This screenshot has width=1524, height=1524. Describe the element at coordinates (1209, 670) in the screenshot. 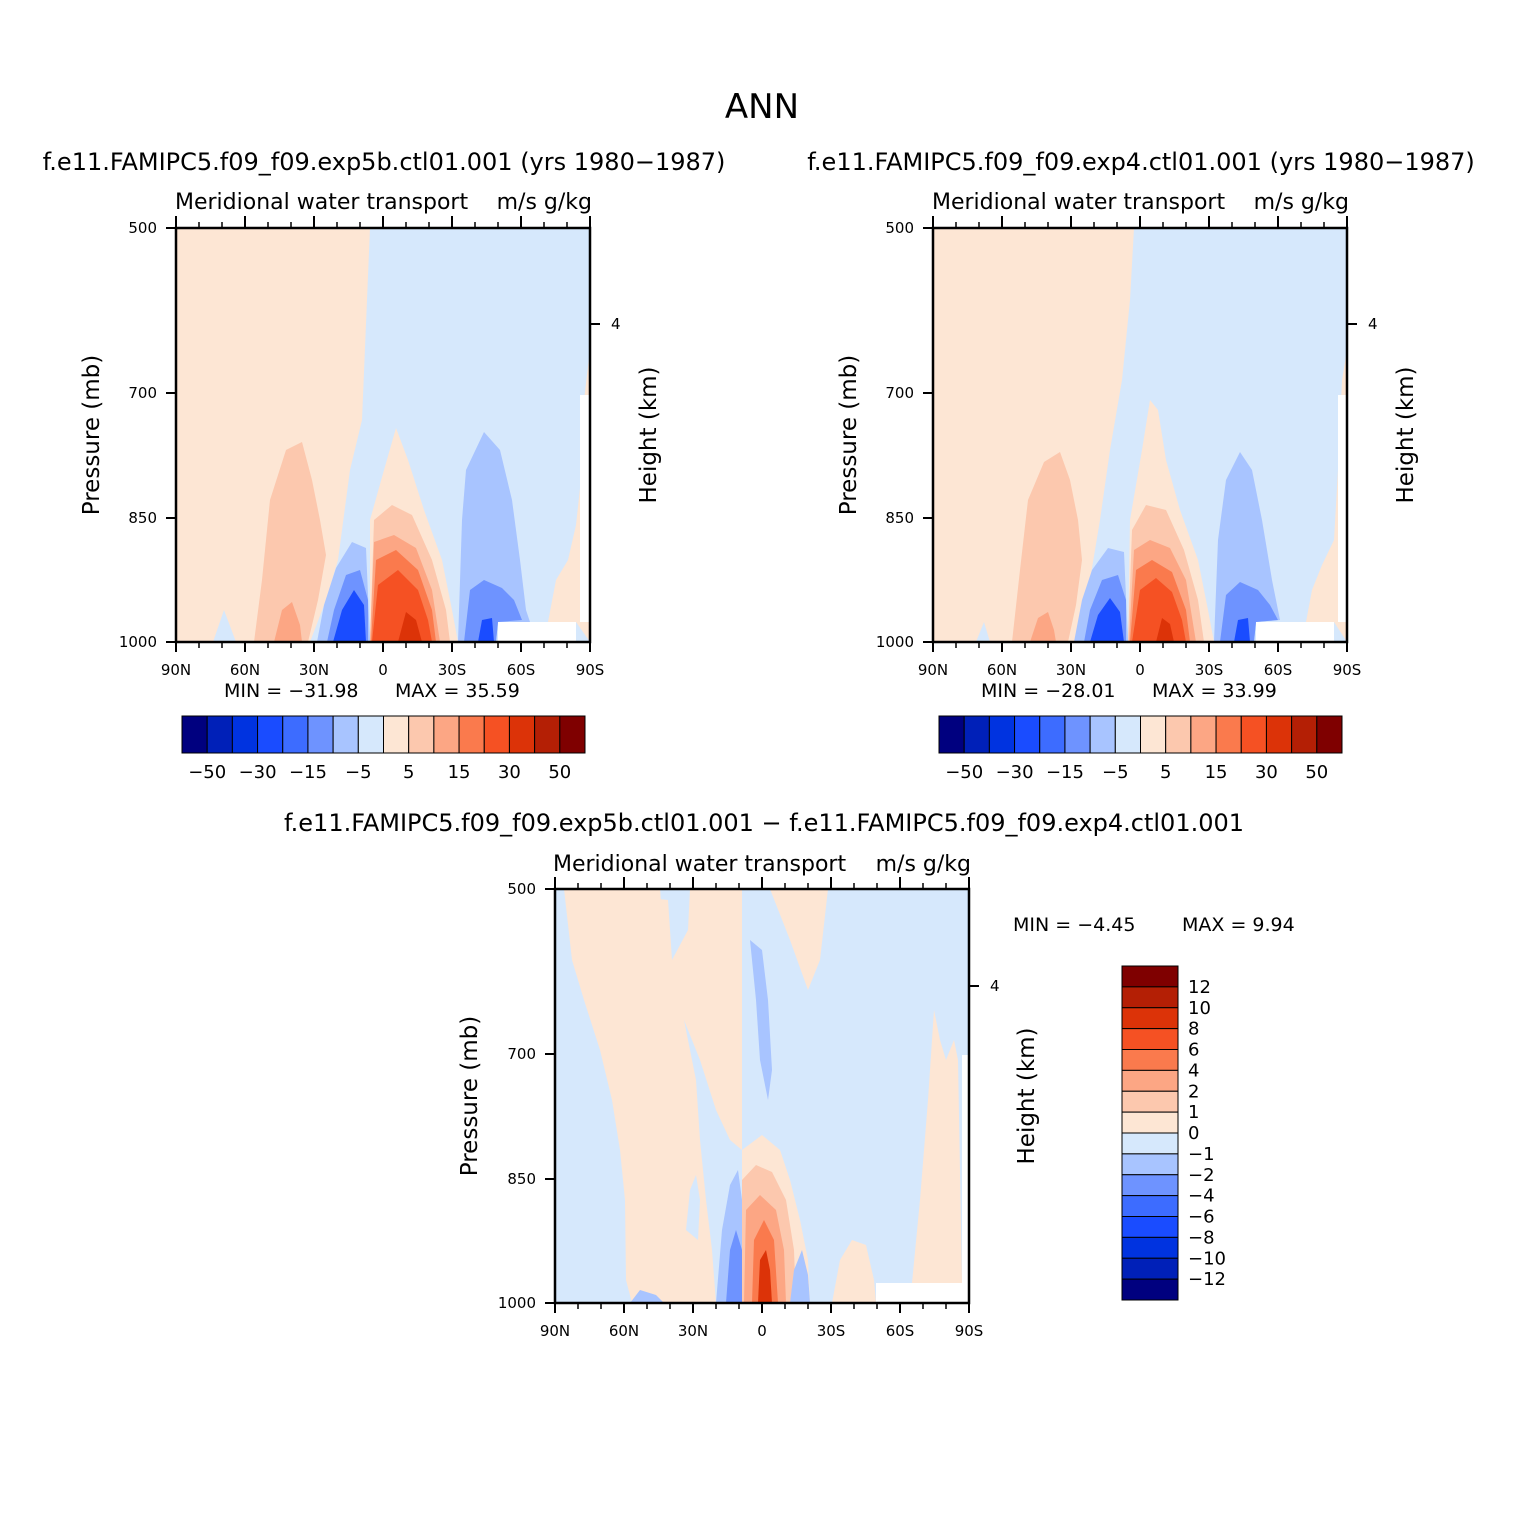

I see `panel-2-x-tick-30s: 30S` at that location.